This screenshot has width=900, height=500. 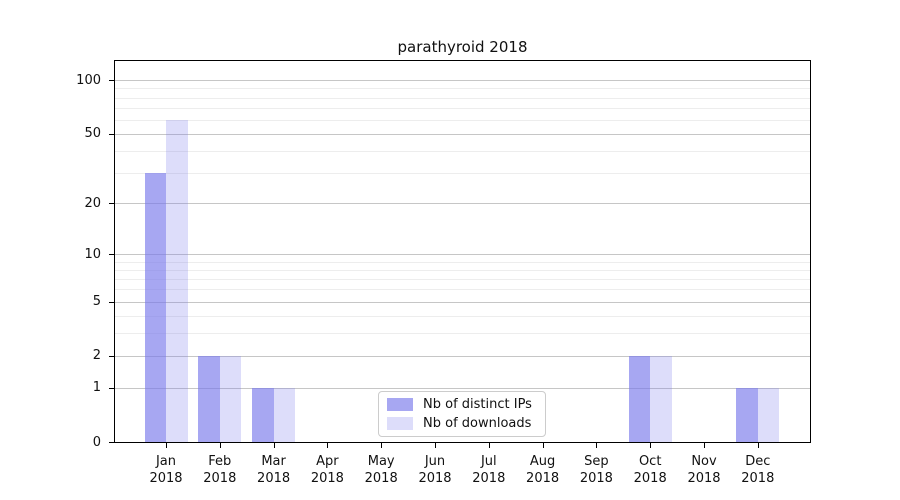 I want to click on downloads-swatch, so click(x=400, y=423).